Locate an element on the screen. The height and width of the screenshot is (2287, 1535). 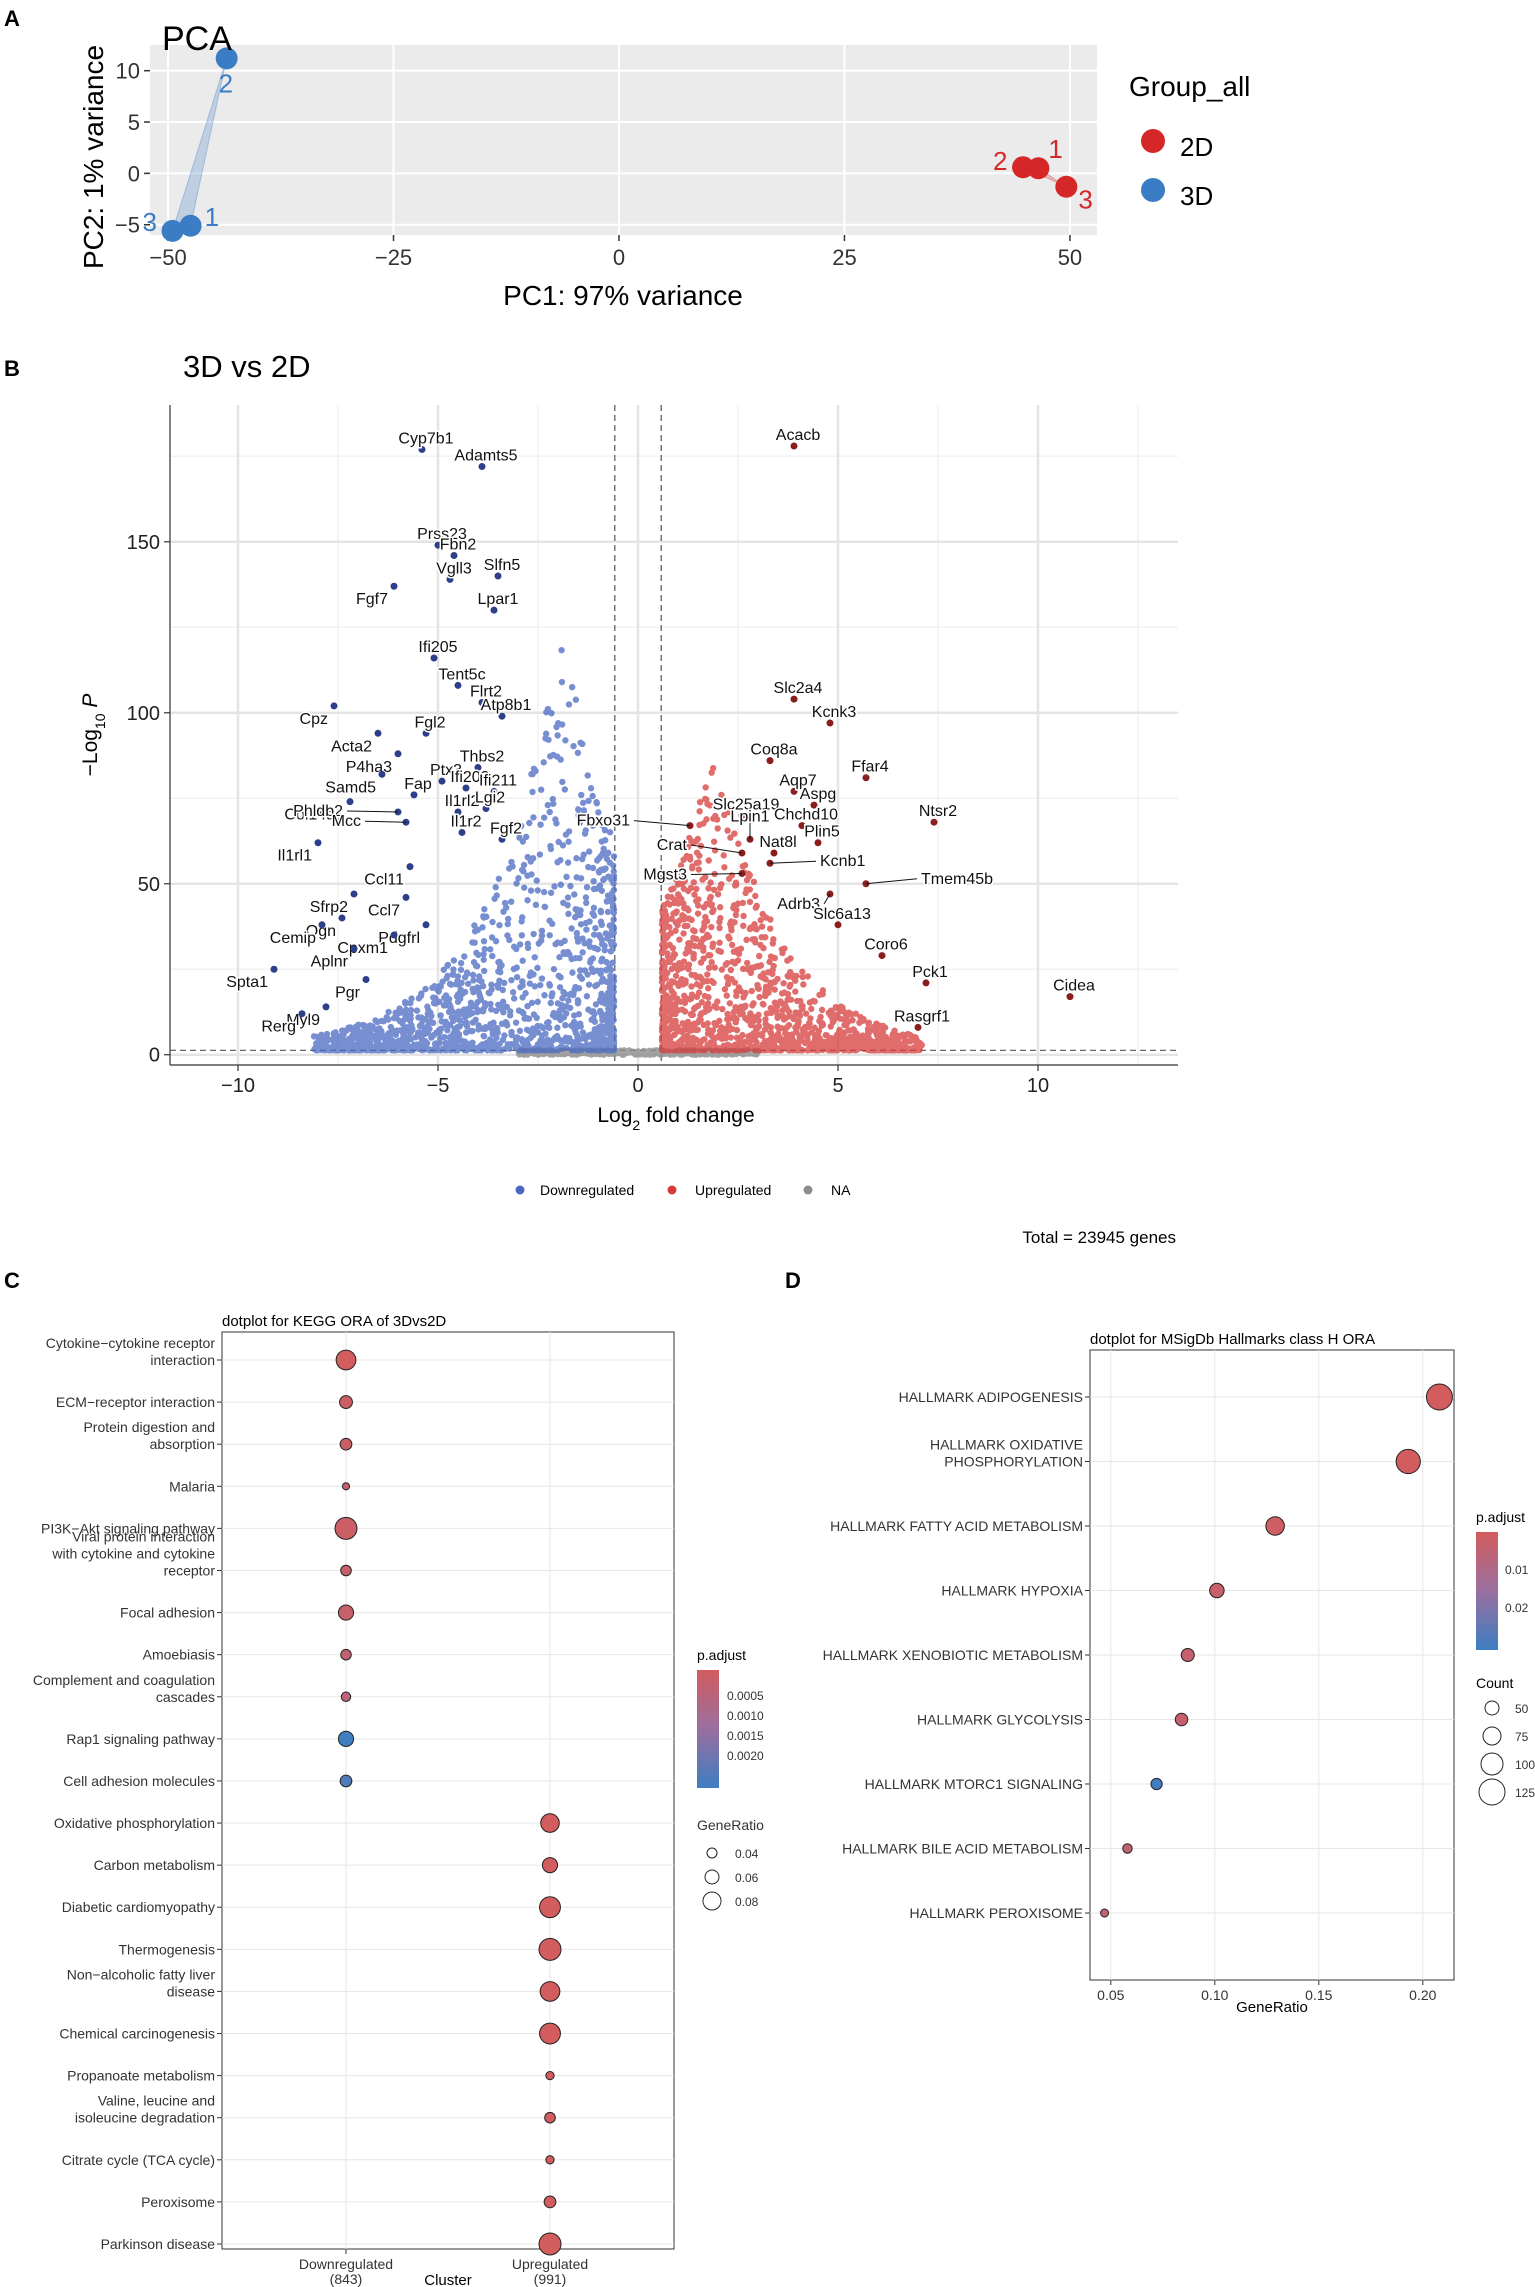
volcano-gene-label: Kcnk3 is located at coordinates (834, 712).